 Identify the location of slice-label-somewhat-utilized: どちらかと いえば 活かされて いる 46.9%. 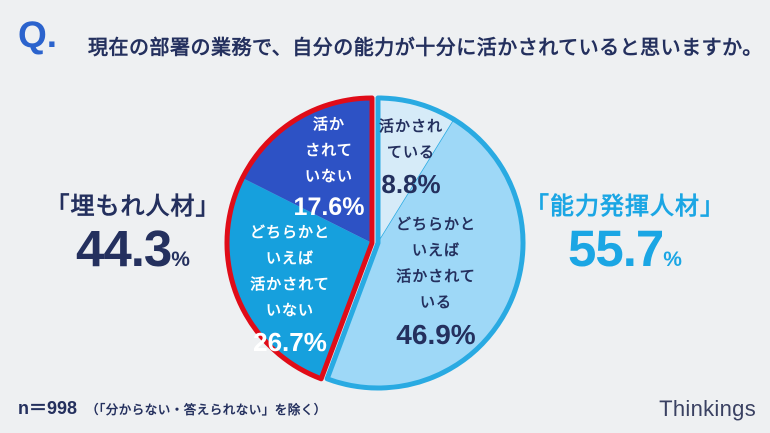
(436, 281).